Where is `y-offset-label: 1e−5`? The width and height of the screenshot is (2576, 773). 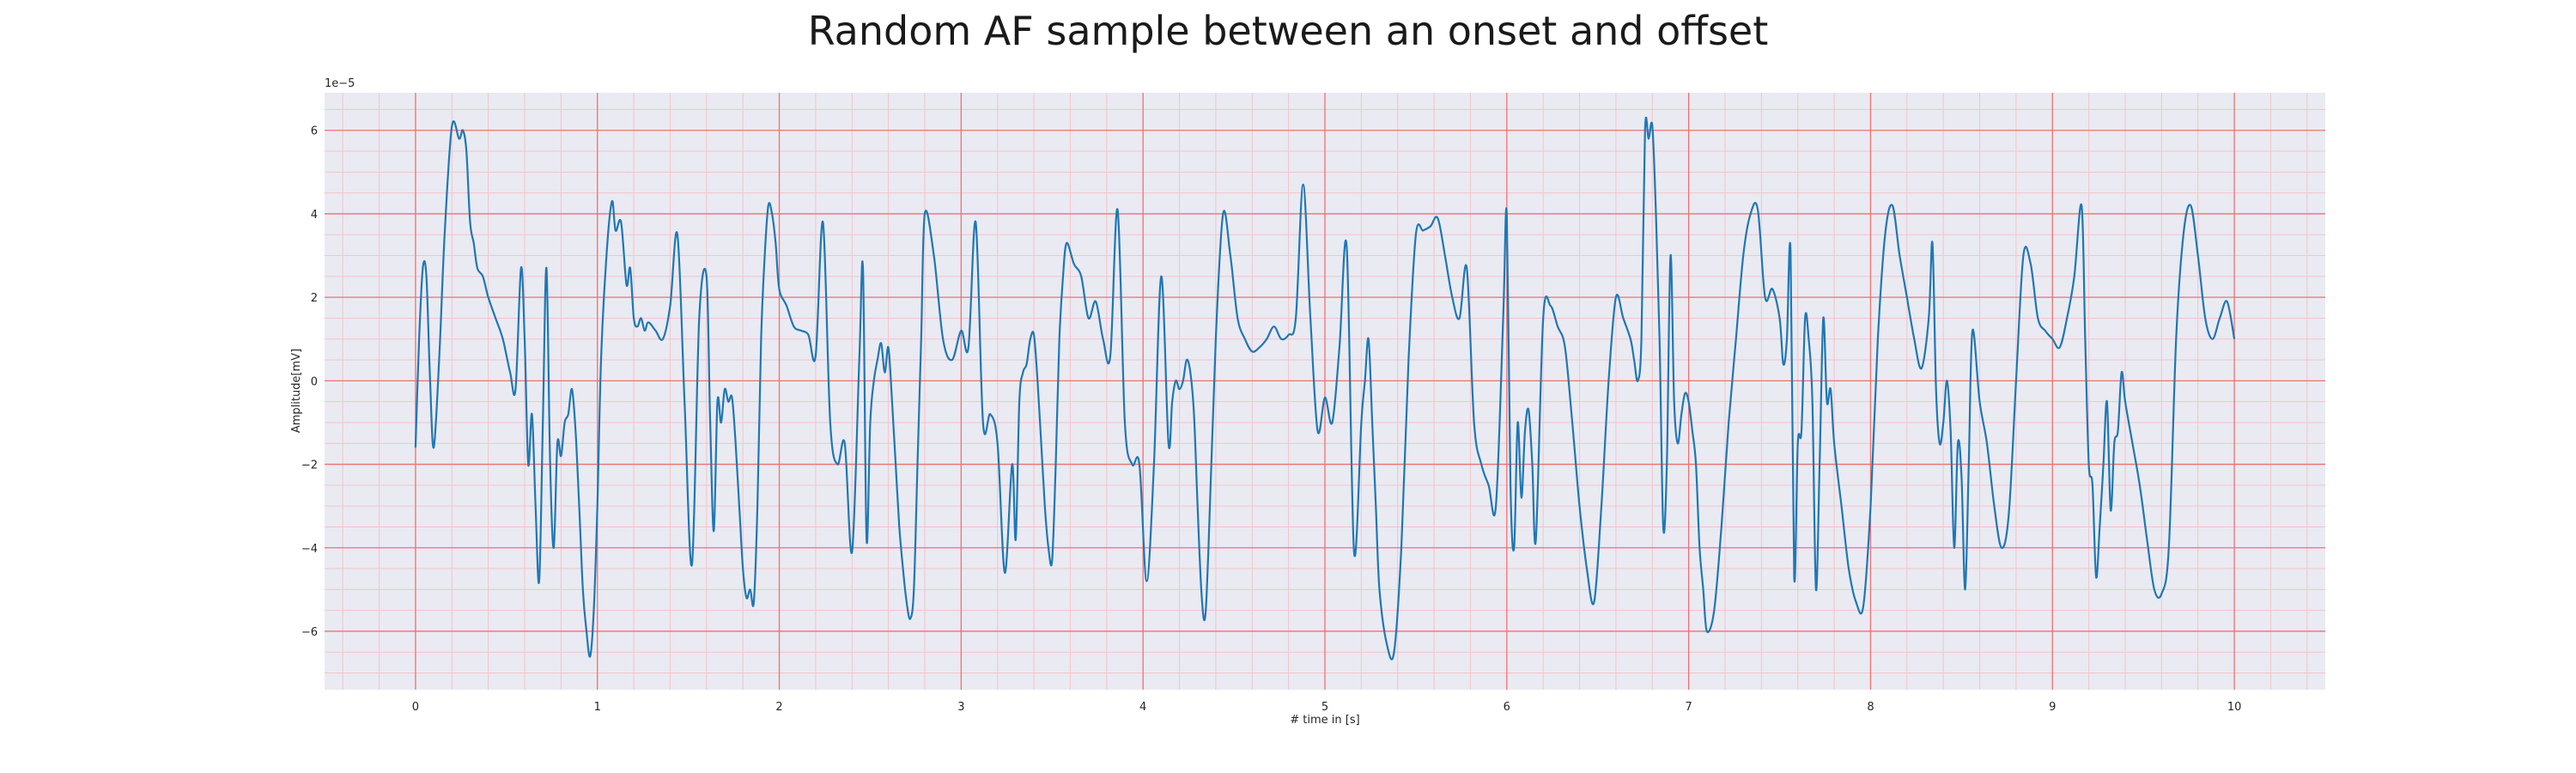
y-offset-label: 1e−5 is located at coordinates (340, 83).